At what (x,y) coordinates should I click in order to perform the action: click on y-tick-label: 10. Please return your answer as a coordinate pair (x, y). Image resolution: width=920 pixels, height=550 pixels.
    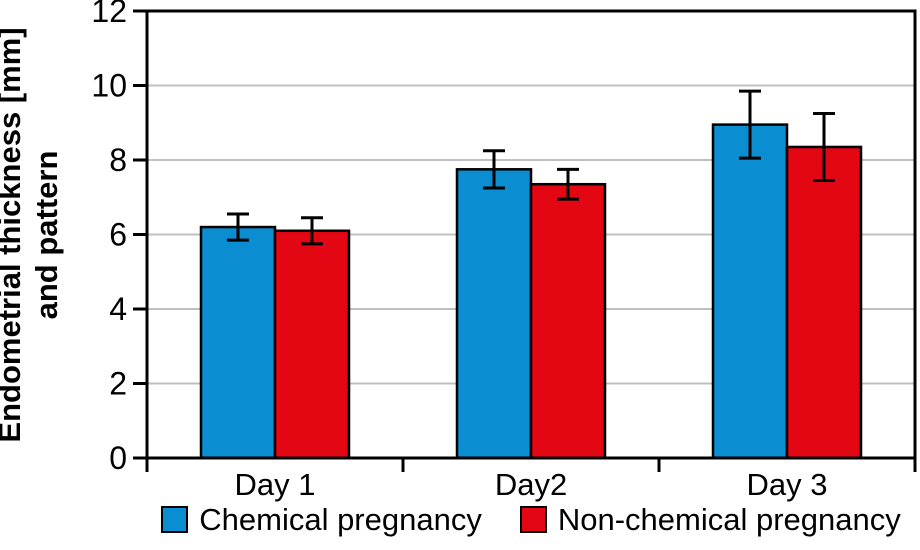
    Looking at the image, I should click on (109, 86).